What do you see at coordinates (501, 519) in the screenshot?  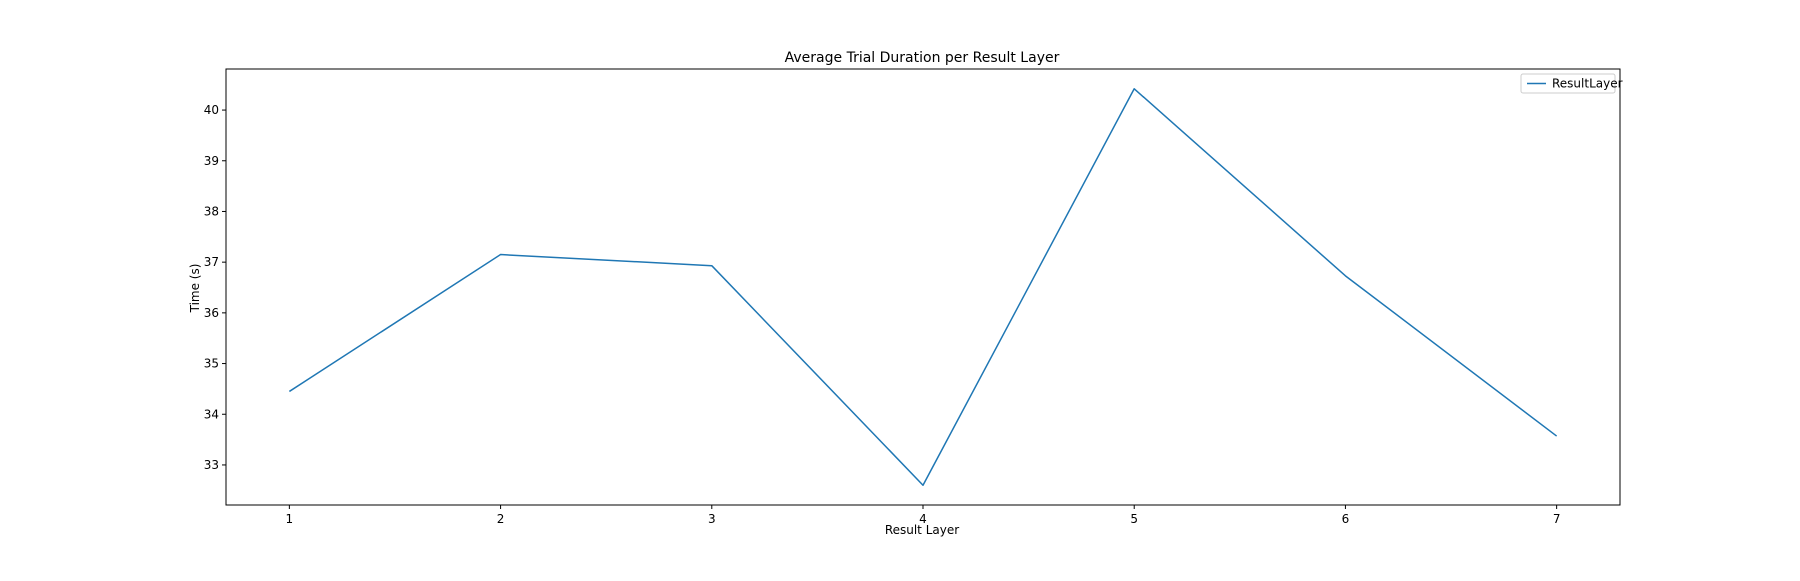 I see `x-tick-label: 2` at bounding box center [501, 519].